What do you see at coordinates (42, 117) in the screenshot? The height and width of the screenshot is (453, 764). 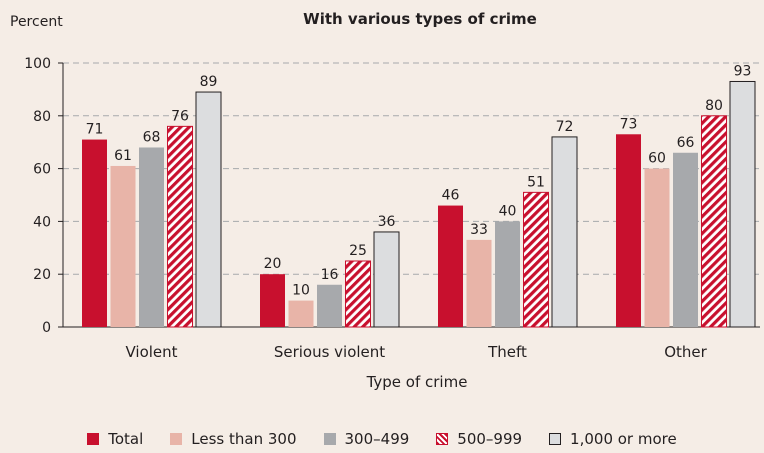 I see `y-tick-label: 80` at bounding box center [42, 117].